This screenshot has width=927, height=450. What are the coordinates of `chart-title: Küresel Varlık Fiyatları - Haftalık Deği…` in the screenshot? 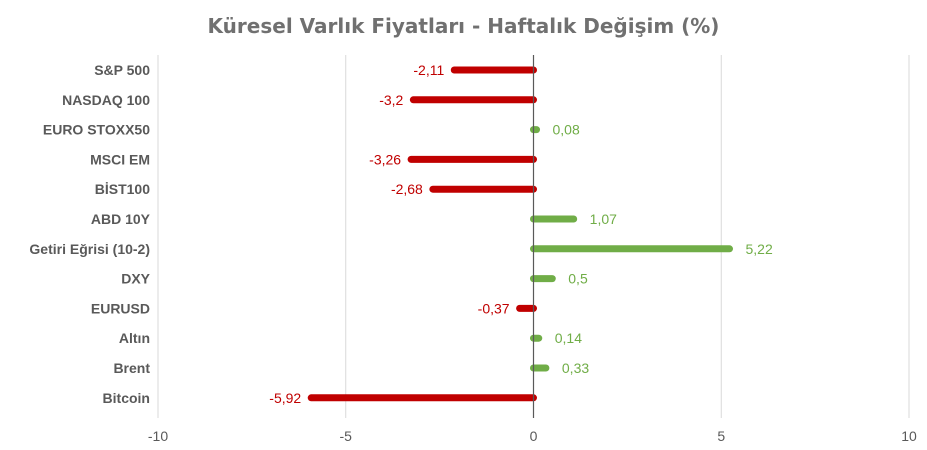 It's located at (463, 26).